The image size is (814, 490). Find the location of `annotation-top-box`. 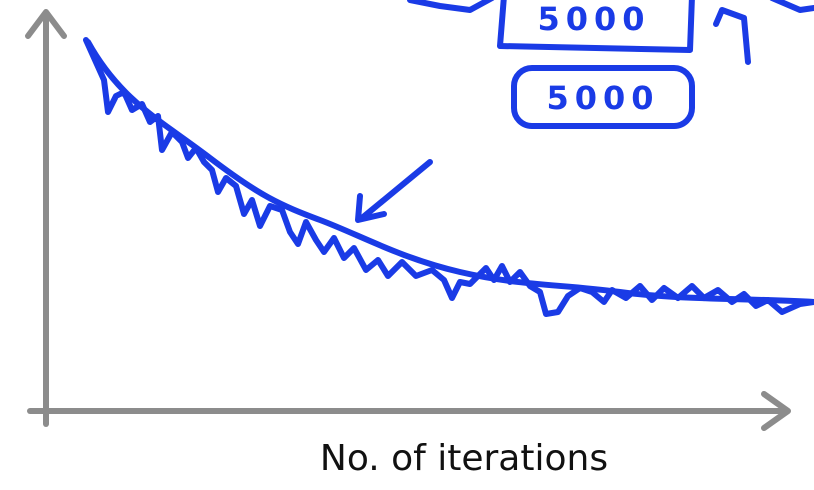

annotation-top-box is located at coordinates (596, 26).